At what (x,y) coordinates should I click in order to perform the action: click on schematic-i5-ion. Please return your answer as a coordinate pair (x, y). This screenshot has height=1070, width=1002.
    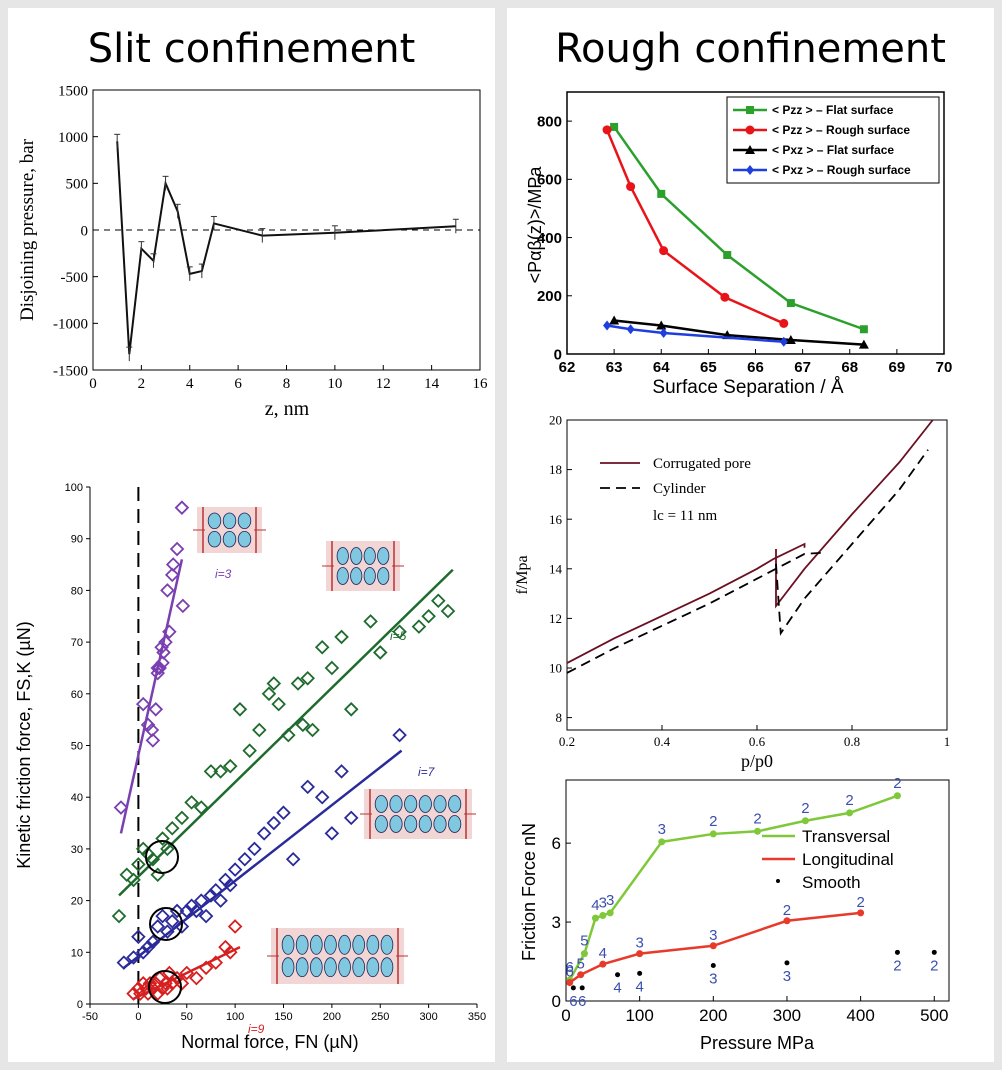
    Looking at the image, I should click on (383, 556).